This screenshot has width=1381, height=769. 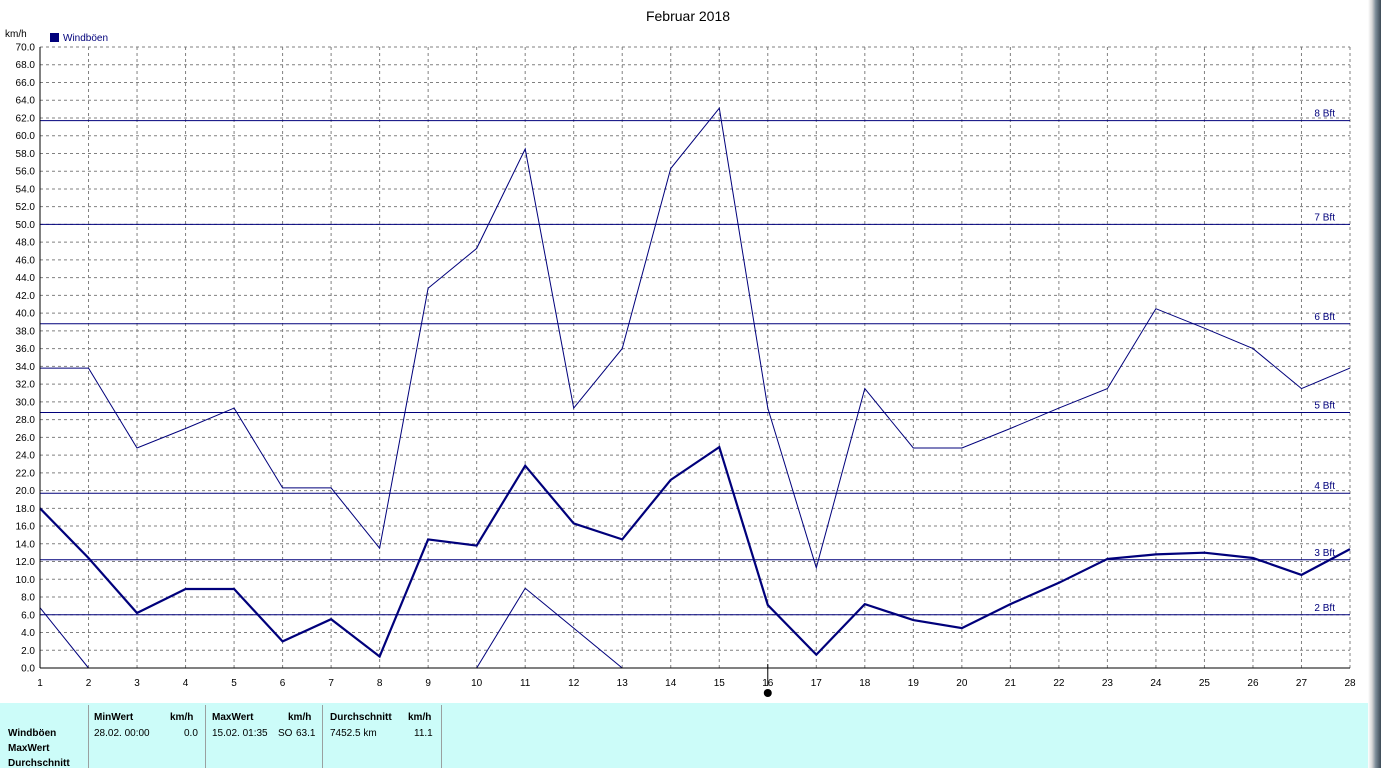 What do you see at coordinates (26, 491) in the screenshot?
I see `y-tick-label: 20.0` at bounding box center [26, 491].